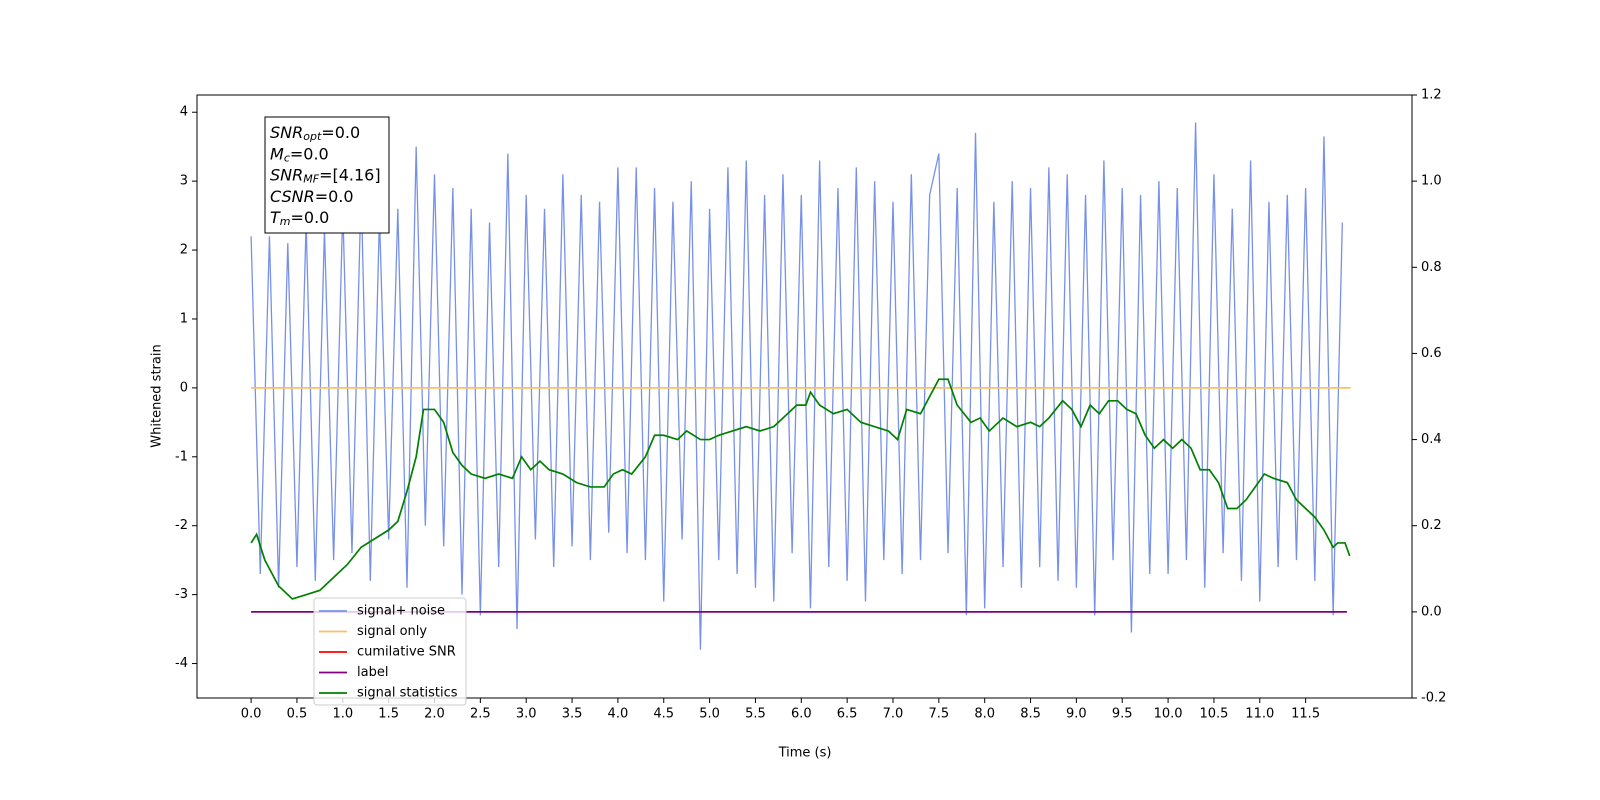  Describe the element at coordinates (401, 611) in the screenshot. I see `legend-label: signal+ noise` at that location.